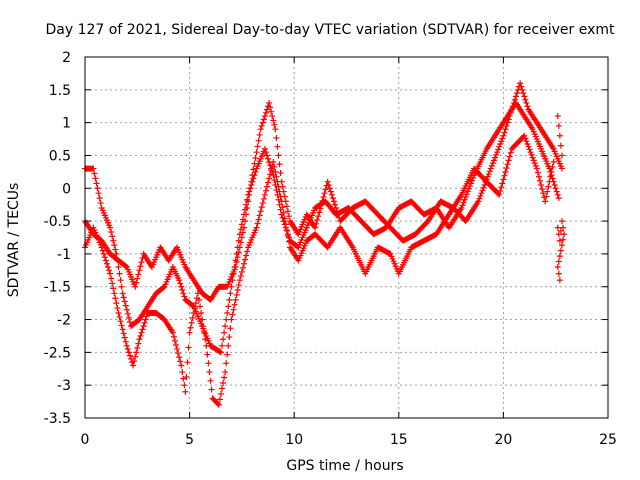 The height and width of the screenshot is (480, 640). What do you see at coordinates (57, 288) in the screenshot?
I see `y-tick-label: -1.5` at bounding box center [57, 288].